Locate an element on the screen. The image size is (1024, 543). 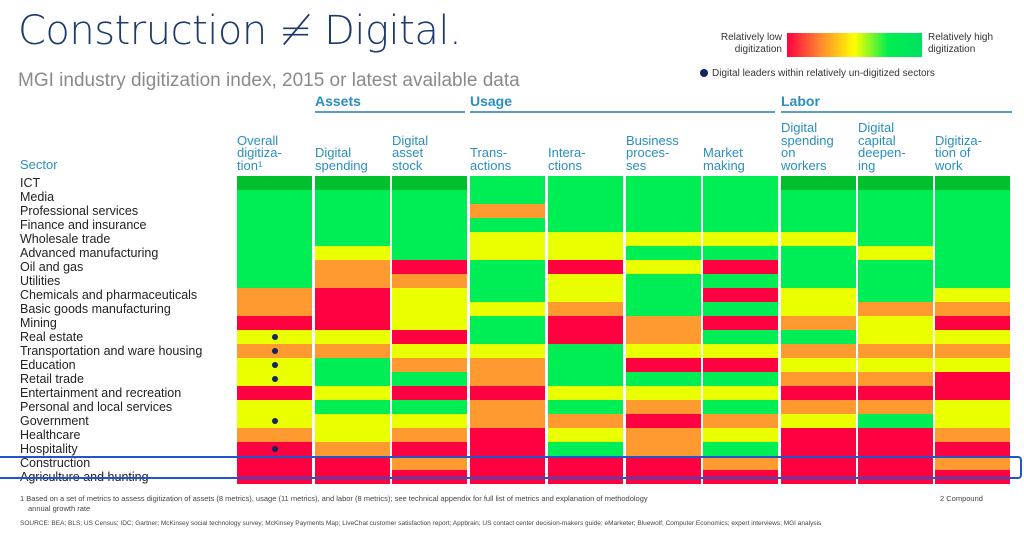
column-header-market: Market making is located at coordinates (724, 159).